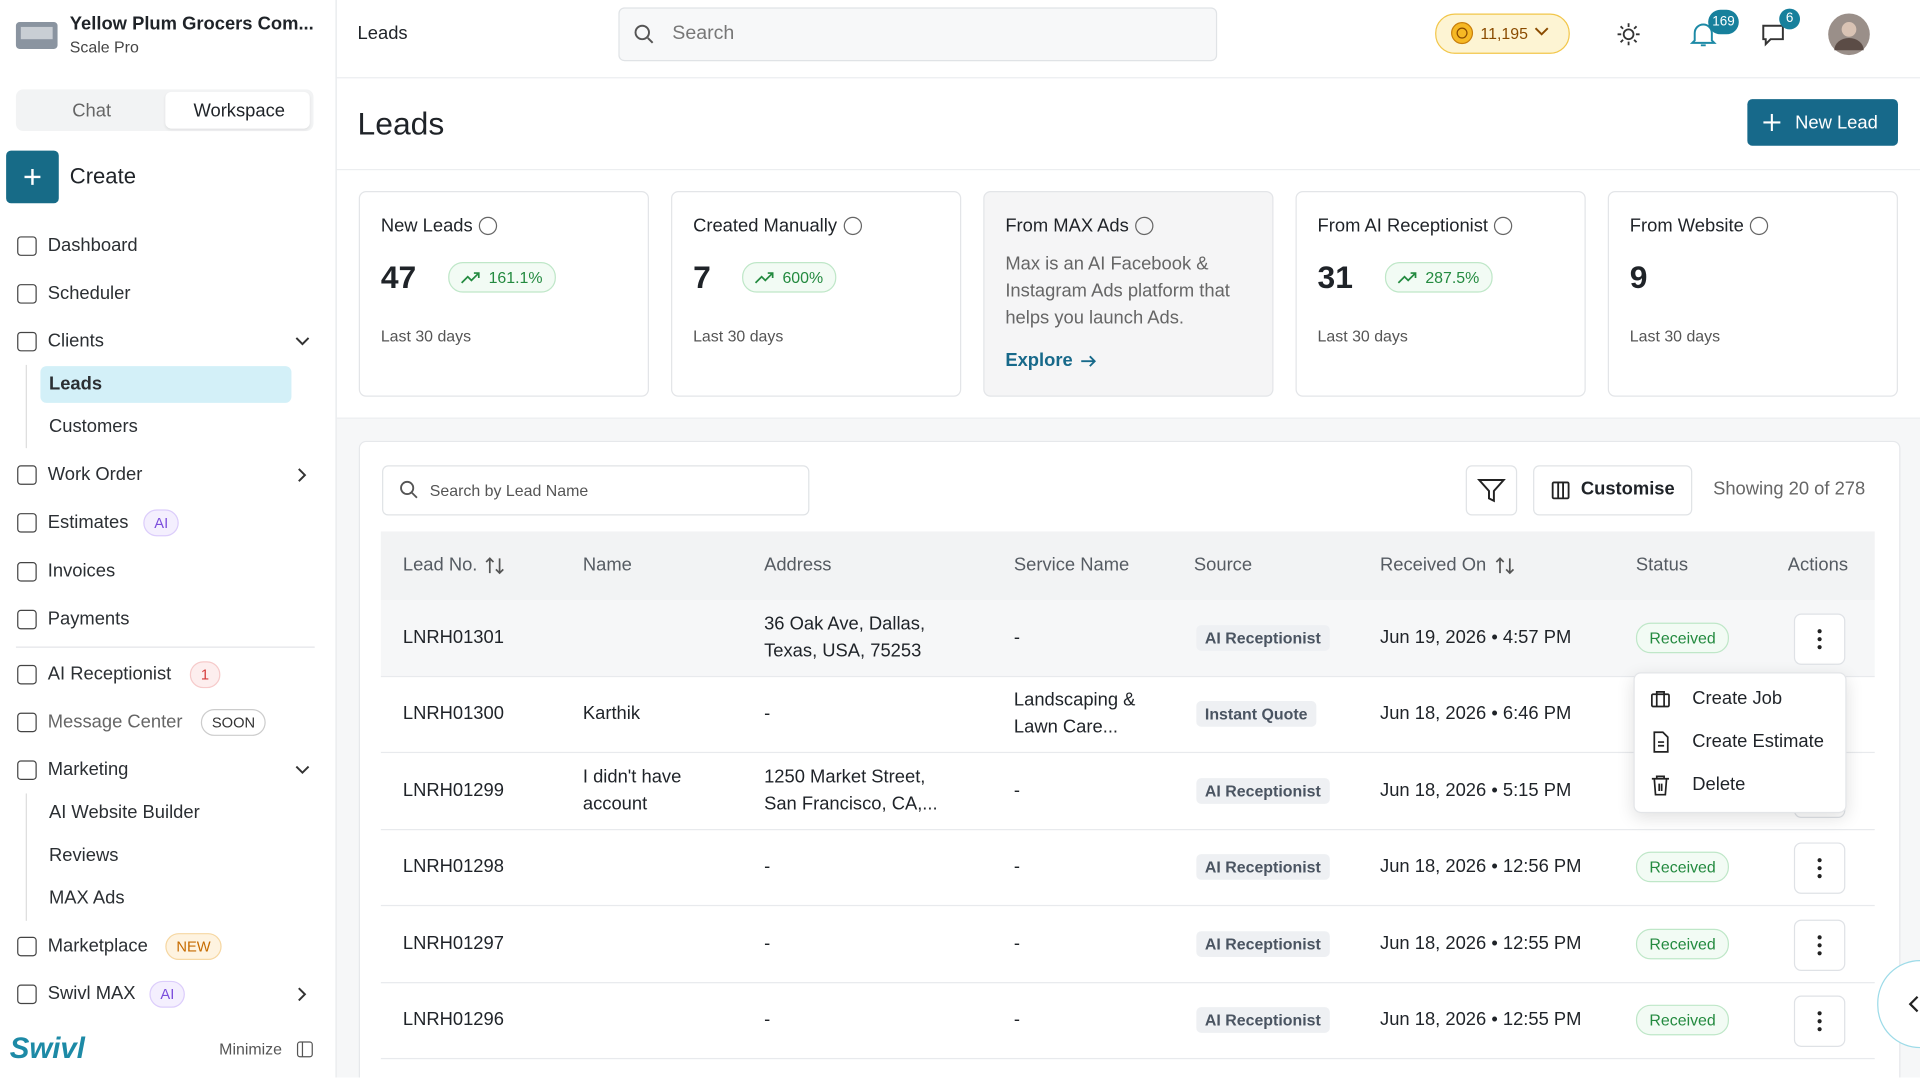 The width and height of the screenshot is (1920, 1078). I want to click on menu-item: Delete, so click(1719, 784).